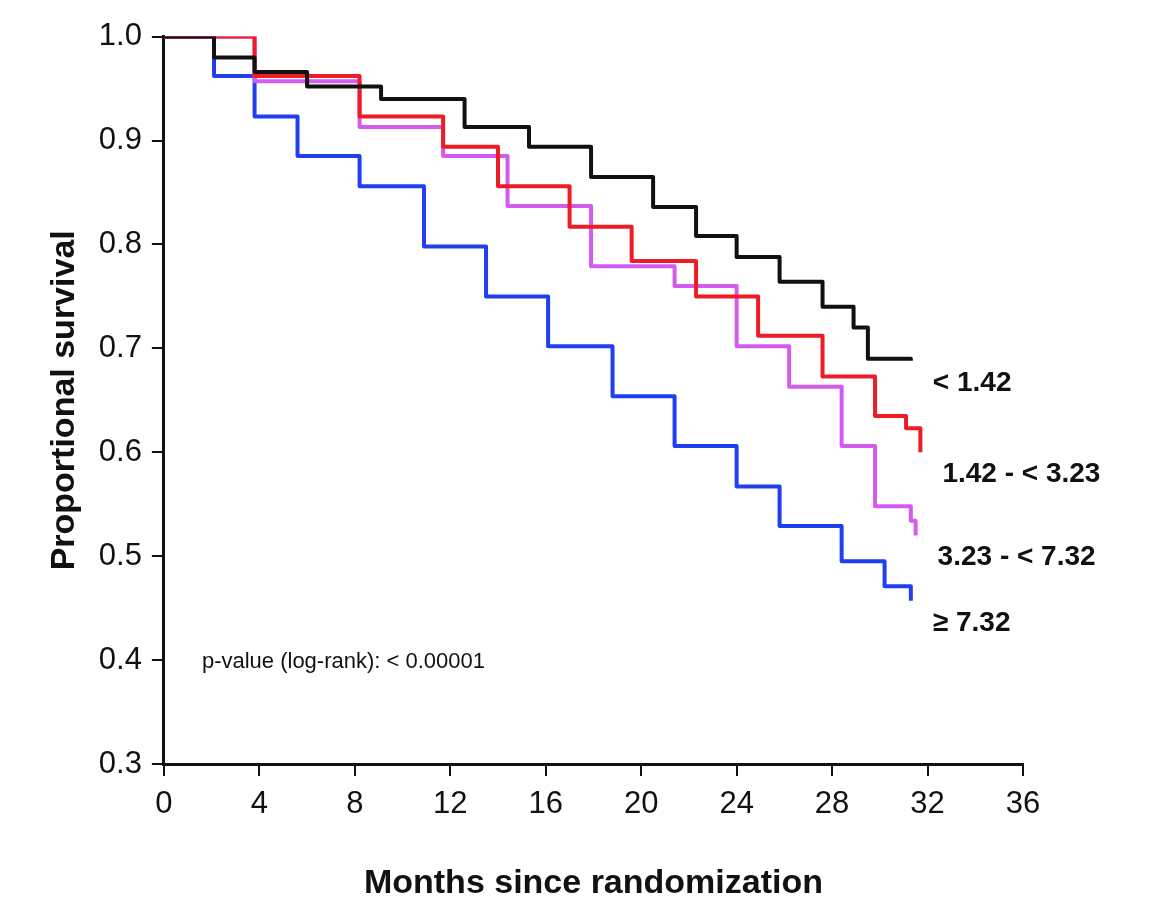 The width and height of the screenshot is (1155, 921). What do you see at coordinates (120, 139) in the screenshot?
I see `y-tick-label: 0.9` at bounding box center [120, 139].